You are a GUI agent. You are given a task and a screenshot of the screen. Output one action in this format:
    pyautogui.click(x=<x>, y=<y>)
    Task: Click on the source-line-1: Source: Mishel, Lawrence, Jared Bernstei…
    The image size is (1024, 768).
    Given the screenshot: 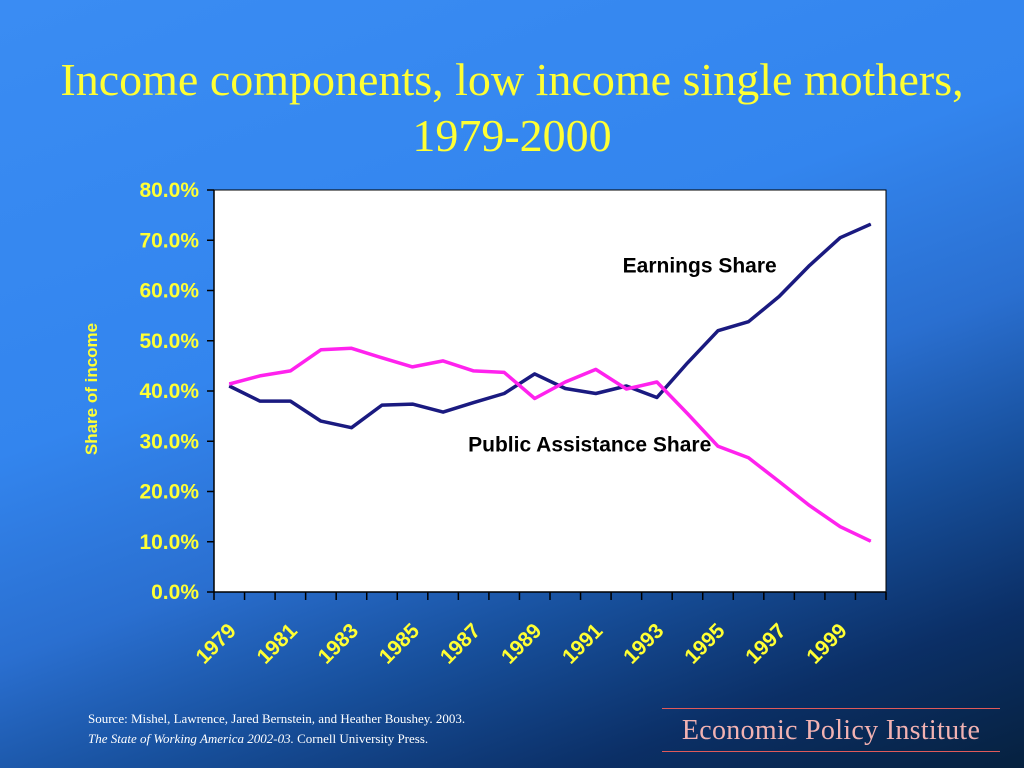 What is the action you would take?
    pyautogui.click(x=277, y=718)
    